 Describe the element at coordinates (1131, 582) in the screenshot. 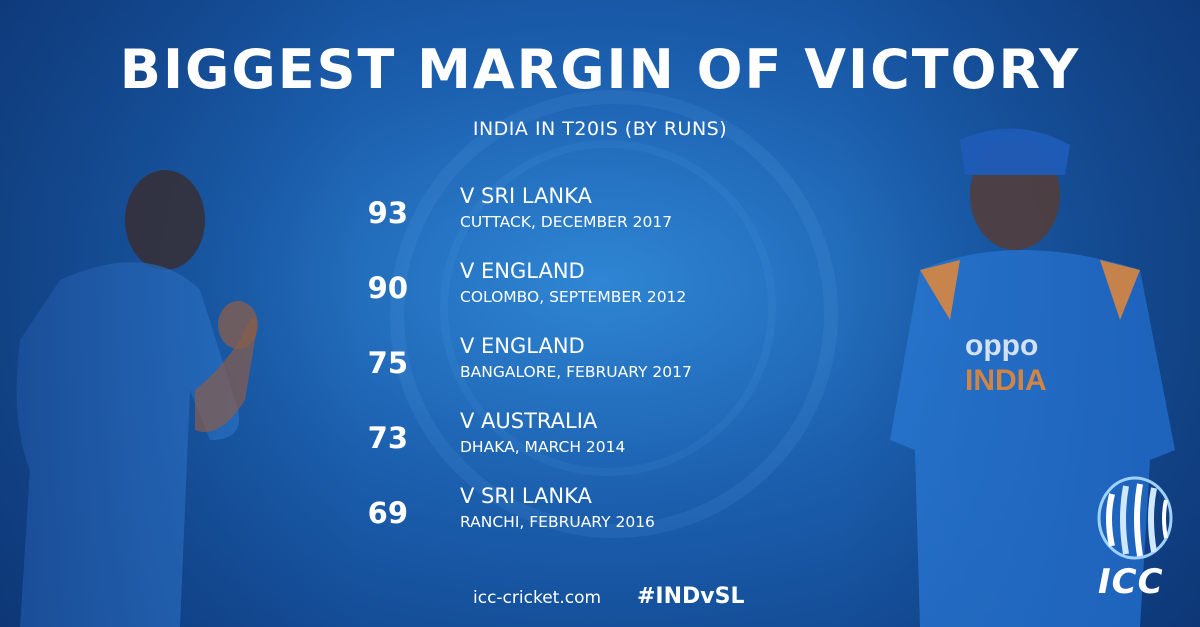

I see `icc-logo-text: ICC` at that location.